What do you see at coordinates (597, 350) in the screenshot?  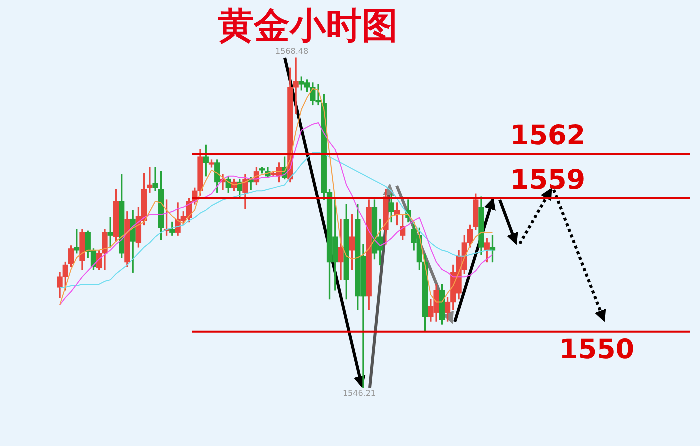 I see `ref-line-label: 1550` at bounding box center [597, 350].